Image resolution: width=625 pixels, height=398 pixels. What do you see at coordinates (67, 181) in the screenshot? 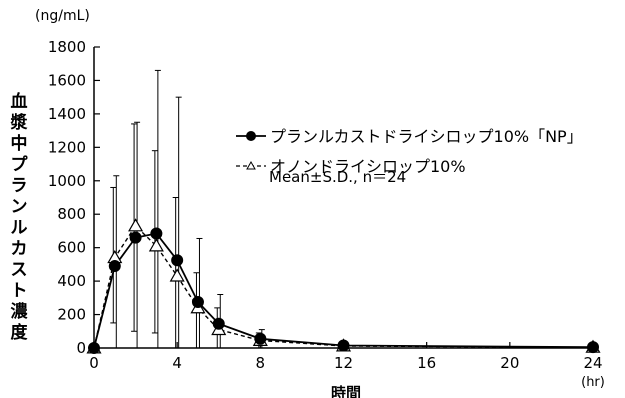
I see `y-tick-label: 1000` at bounding box center [67, 181].